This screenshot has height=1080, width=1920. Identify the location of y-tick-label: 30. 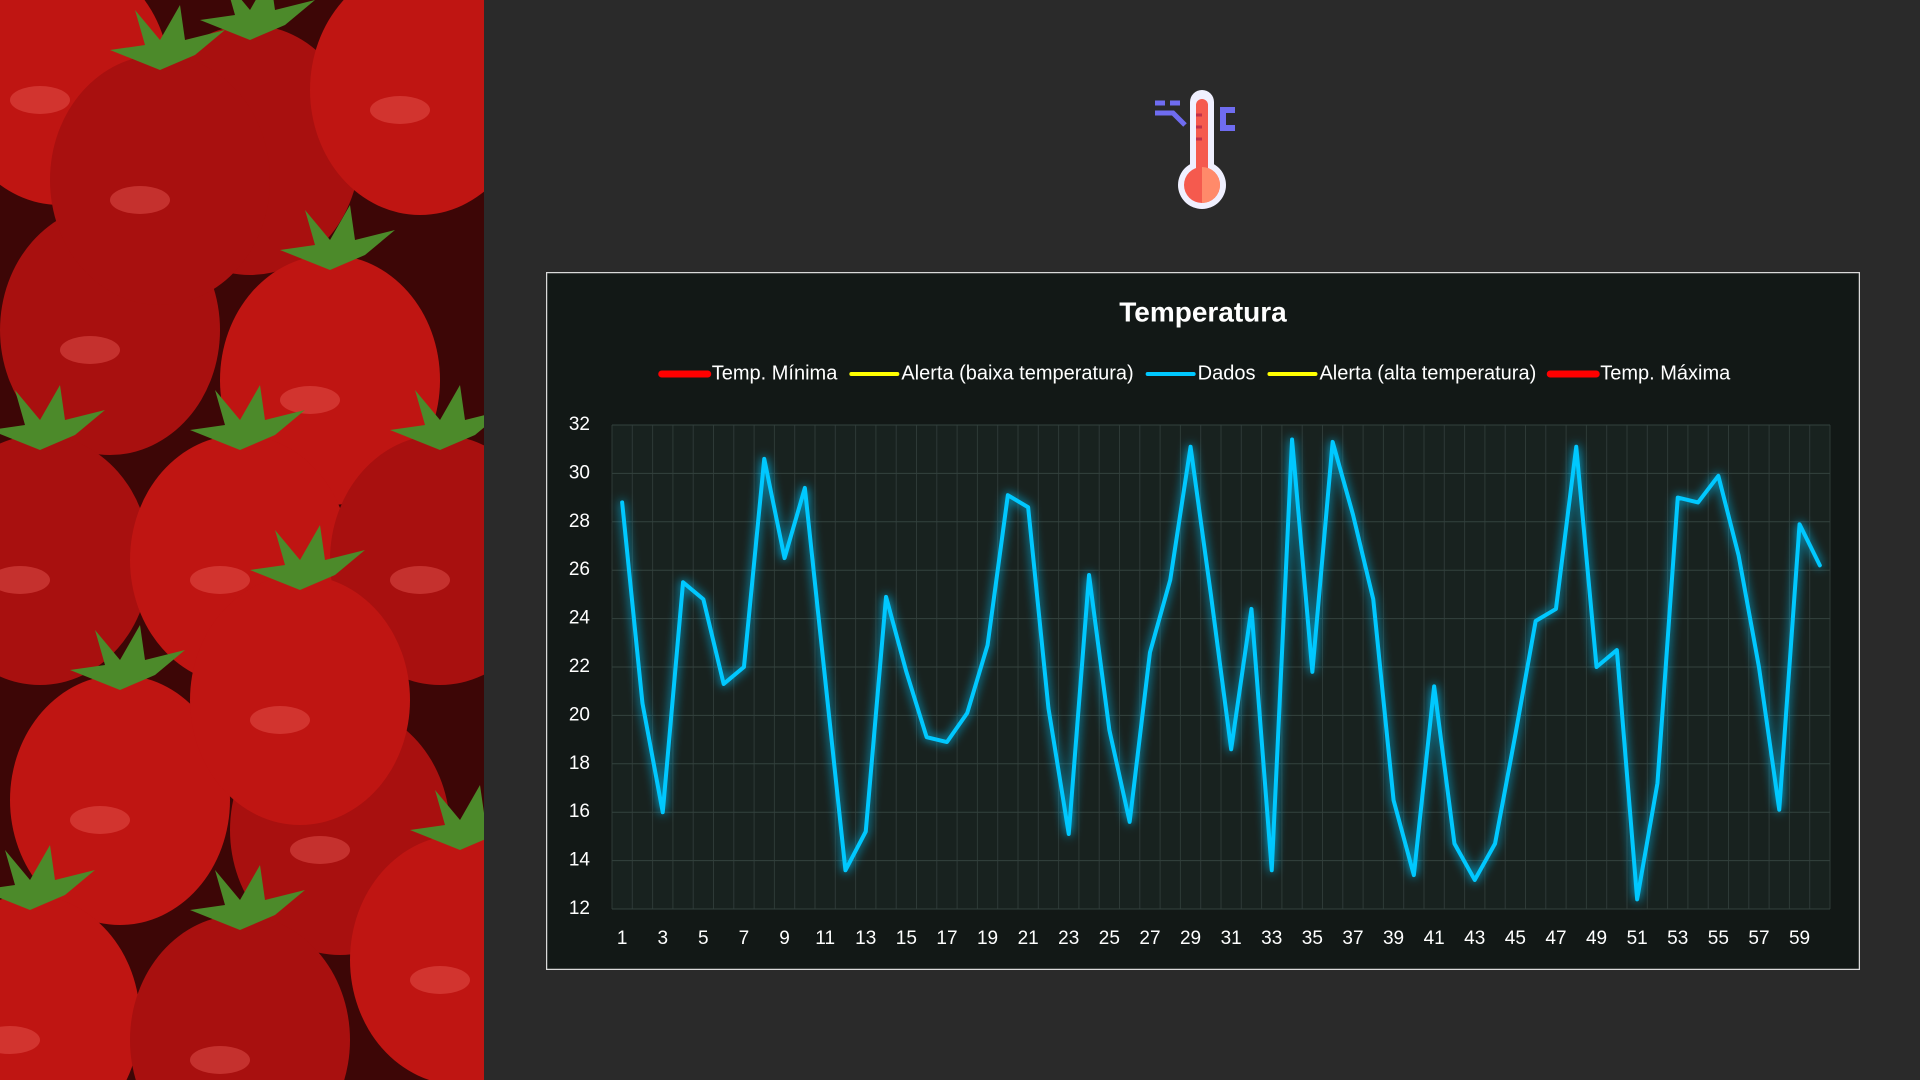
(579, 472).